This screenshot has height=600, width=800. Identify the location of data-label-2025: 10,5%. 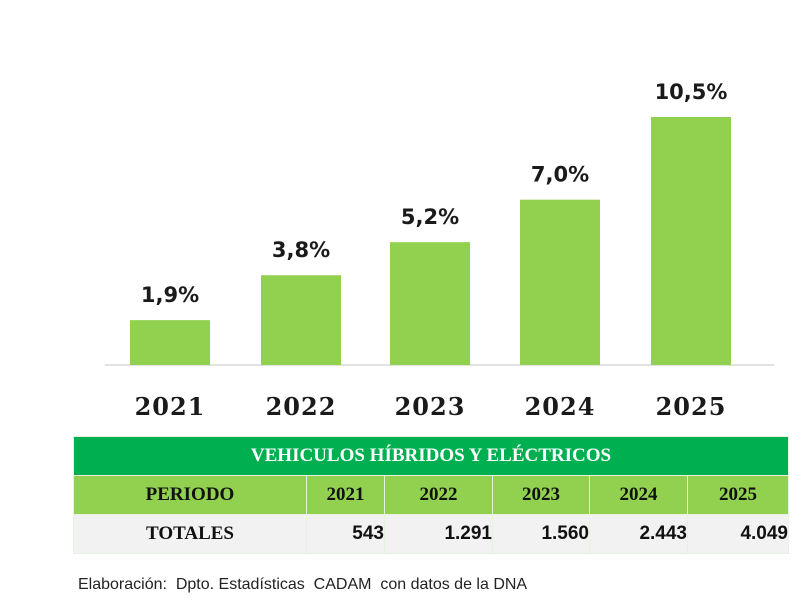
(691, 92).